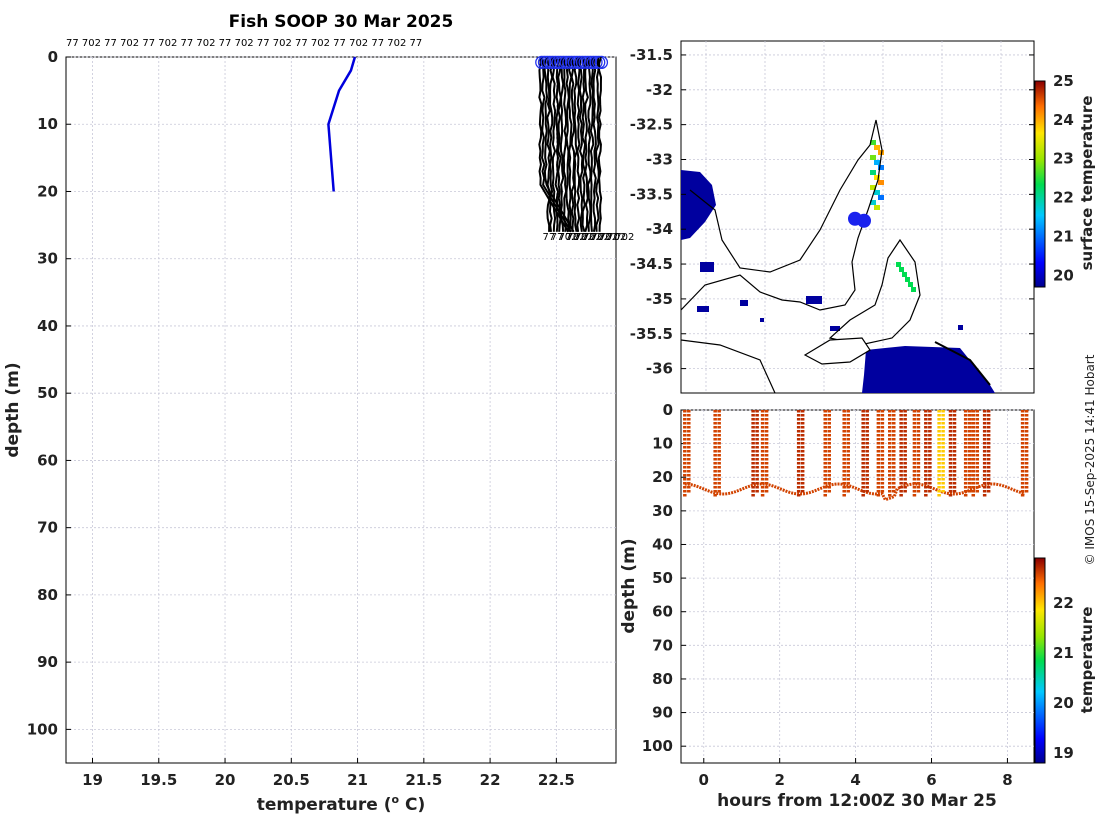 This screenshot has width=1100, height=820. I want to click on coastline-gulf, so click(782, 215).